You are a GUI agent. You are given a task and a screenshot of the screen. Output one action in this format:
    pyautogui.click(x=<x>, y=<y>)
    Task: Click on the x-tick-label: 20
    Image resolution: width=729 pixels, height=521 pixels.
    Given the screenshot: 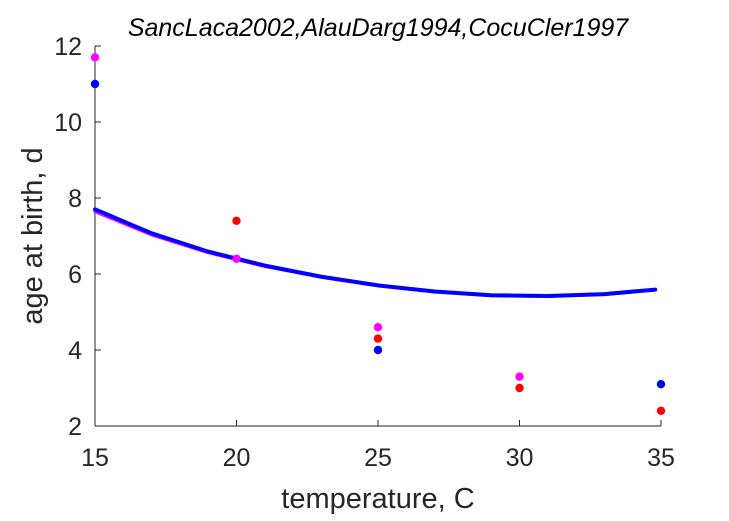 What is the action you would take?
    pyautogui.click(x=237, y=458)
    